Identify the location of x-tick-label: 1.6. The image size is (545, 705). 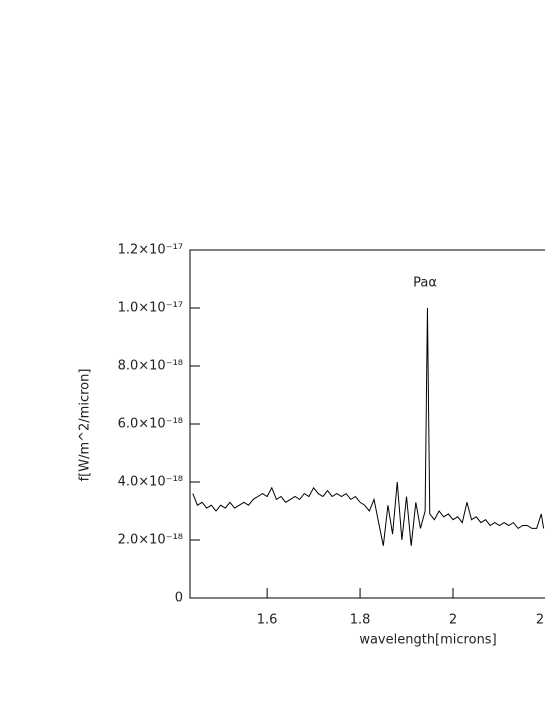
(267, 620).